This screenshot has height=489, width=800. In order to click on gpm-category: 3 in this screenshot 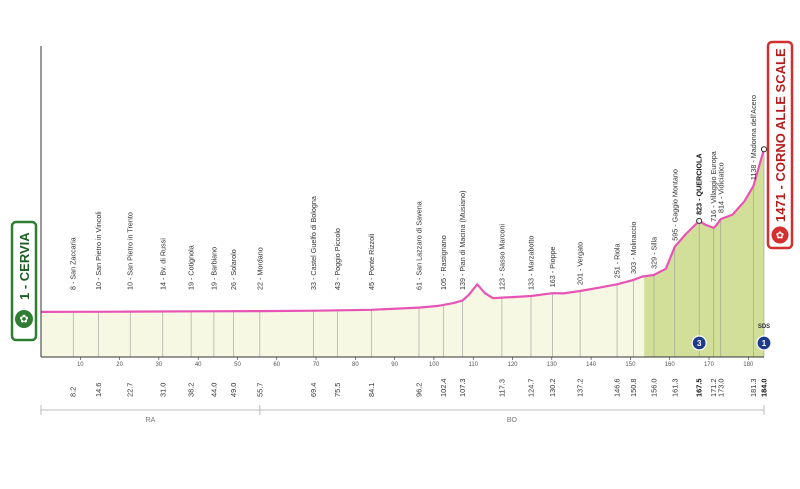, I will do `click(699, 343)`.